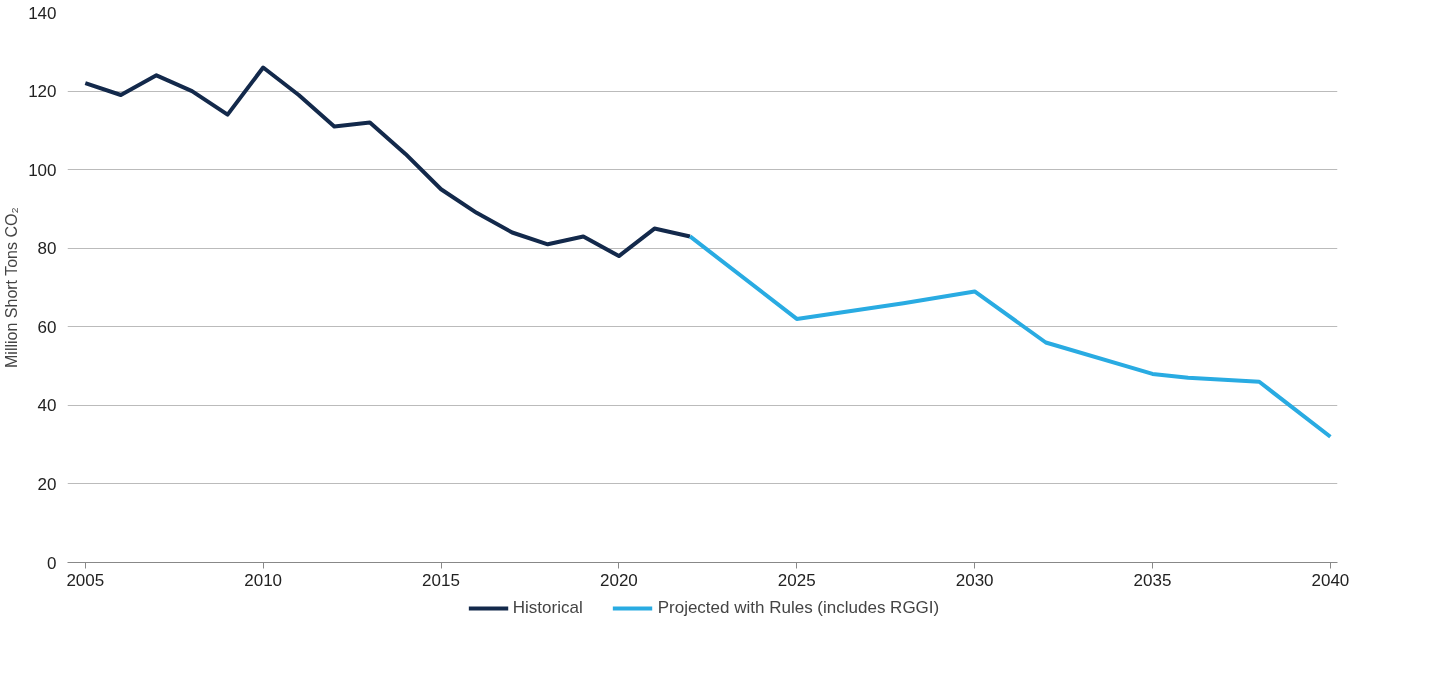 The width and height of the screenshot is (1429, 689). I want to click on x-tick-label: 2030, so click(974, 580).